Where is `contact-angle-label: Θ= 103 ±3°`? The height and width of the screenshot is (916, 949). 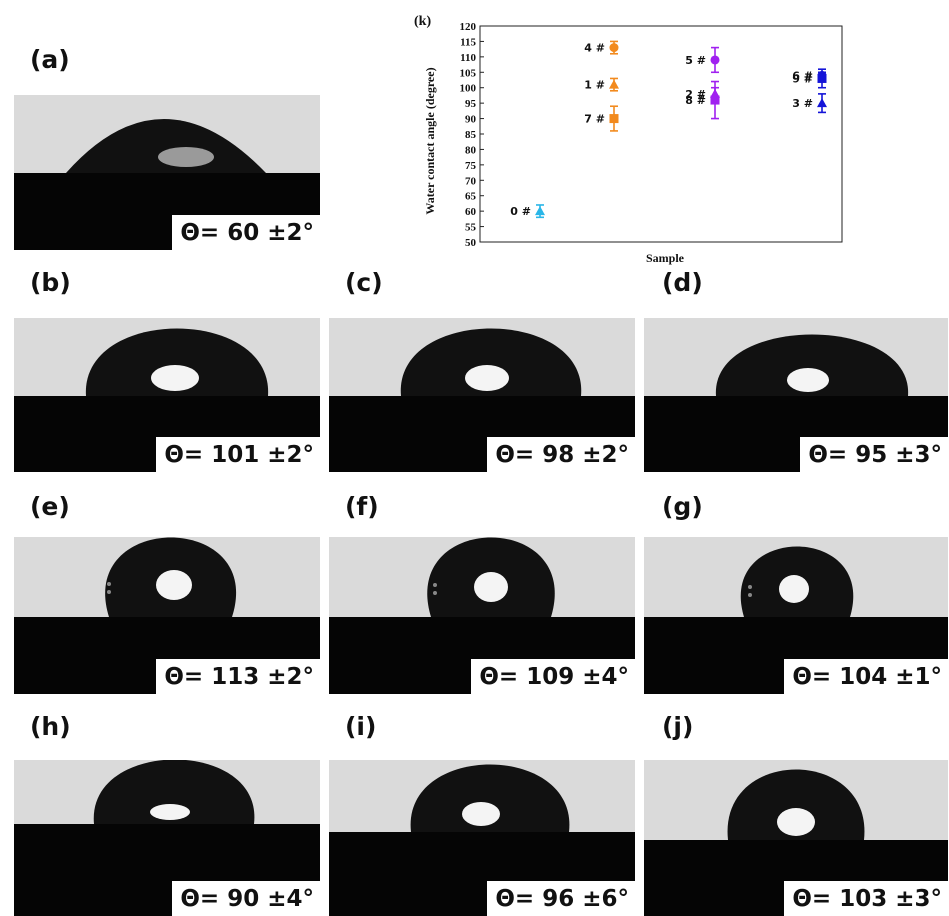
contact-angle-label: Θ= 103 ±3° is located at coordinates (866, 898).